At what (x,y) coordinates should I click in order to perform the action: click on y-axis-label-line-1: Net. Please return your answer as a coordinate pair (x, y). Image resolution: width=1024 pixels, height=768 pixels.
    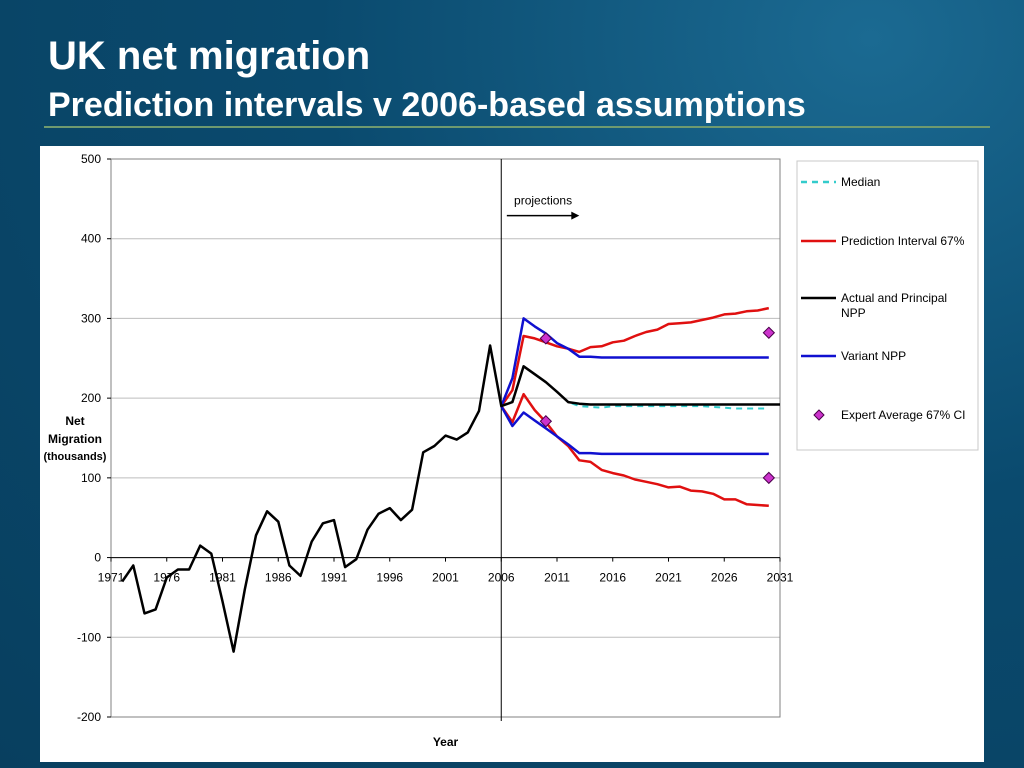
    Looking at the image, I should click on (74, 421).